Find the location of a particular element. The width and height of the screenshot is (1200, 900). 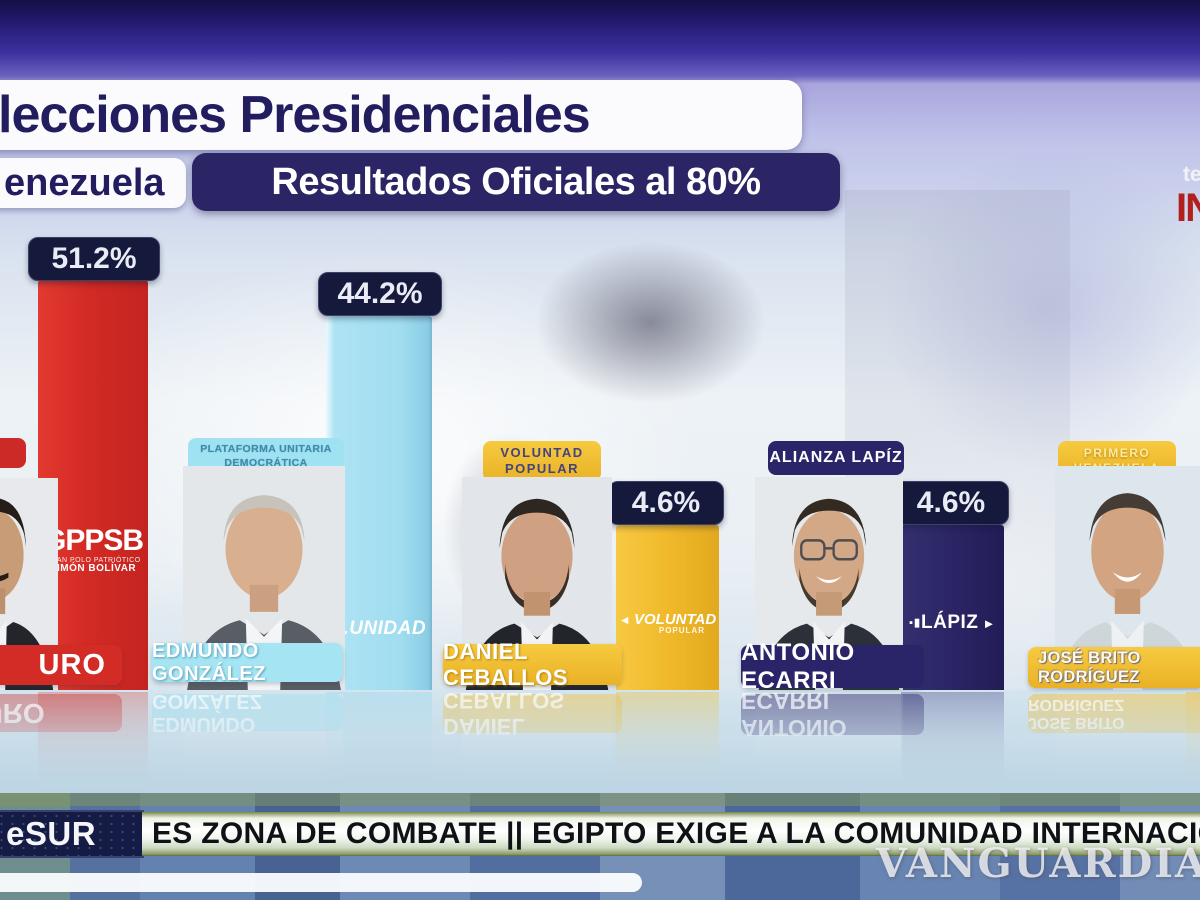

country-label: enezuela is located at coordinates (84, 182).